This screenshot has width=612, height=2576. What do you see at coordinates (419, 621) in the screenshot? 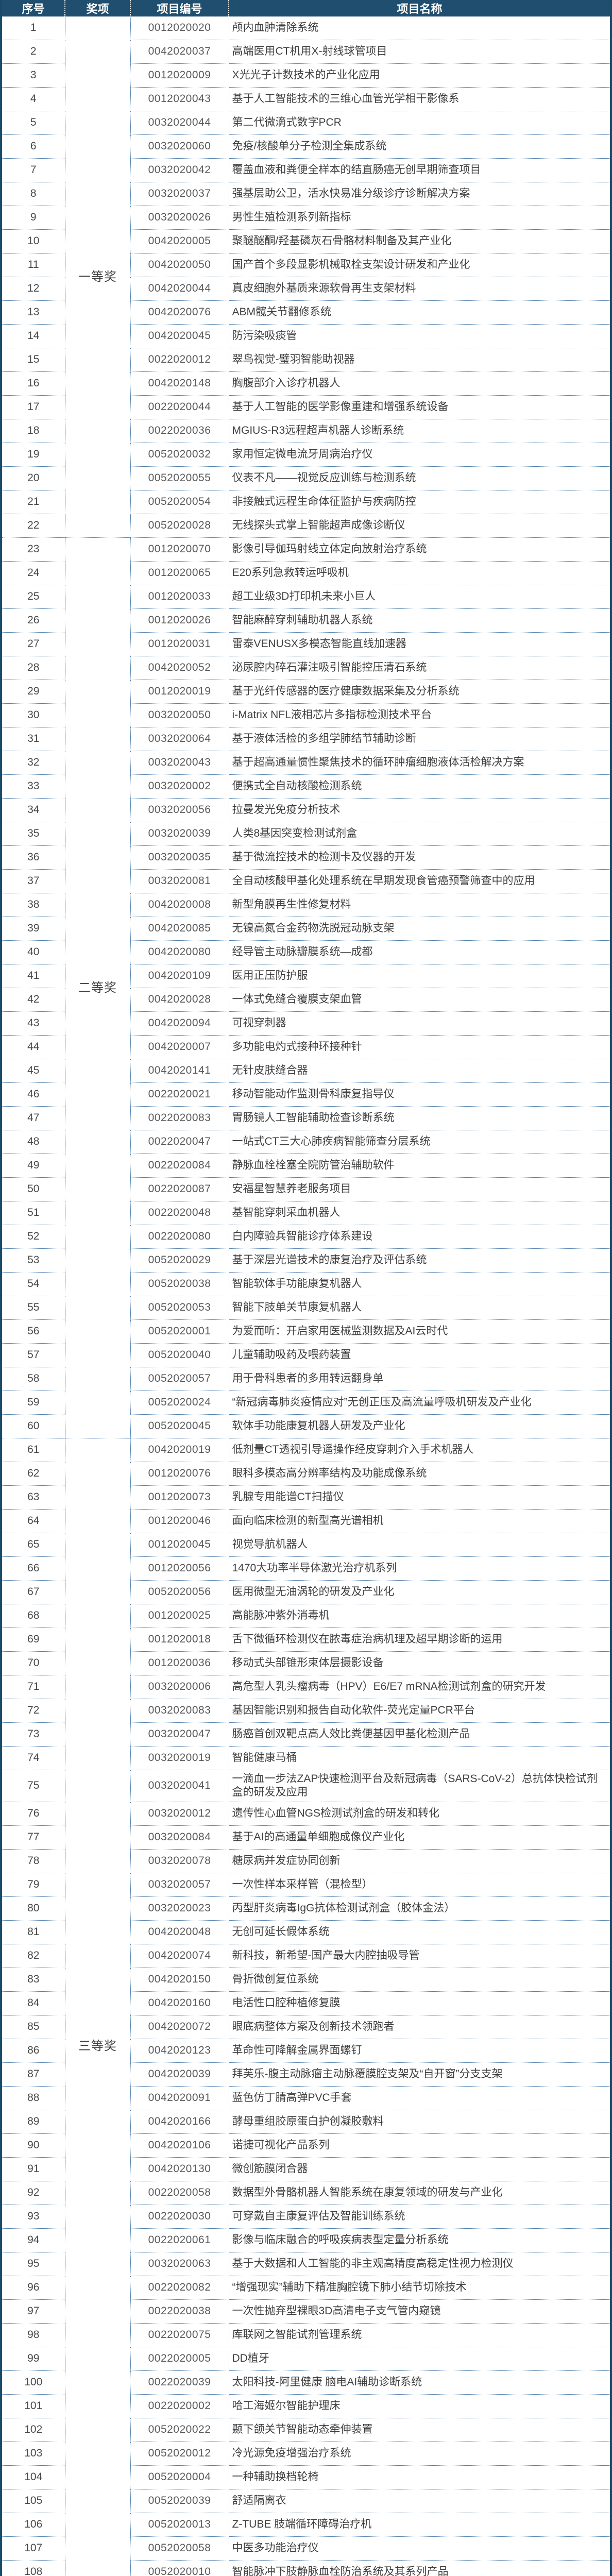
I see `project-name-cell: 智能麻醉穿刺辅助机器人系统` at bounding box center [419, 621].